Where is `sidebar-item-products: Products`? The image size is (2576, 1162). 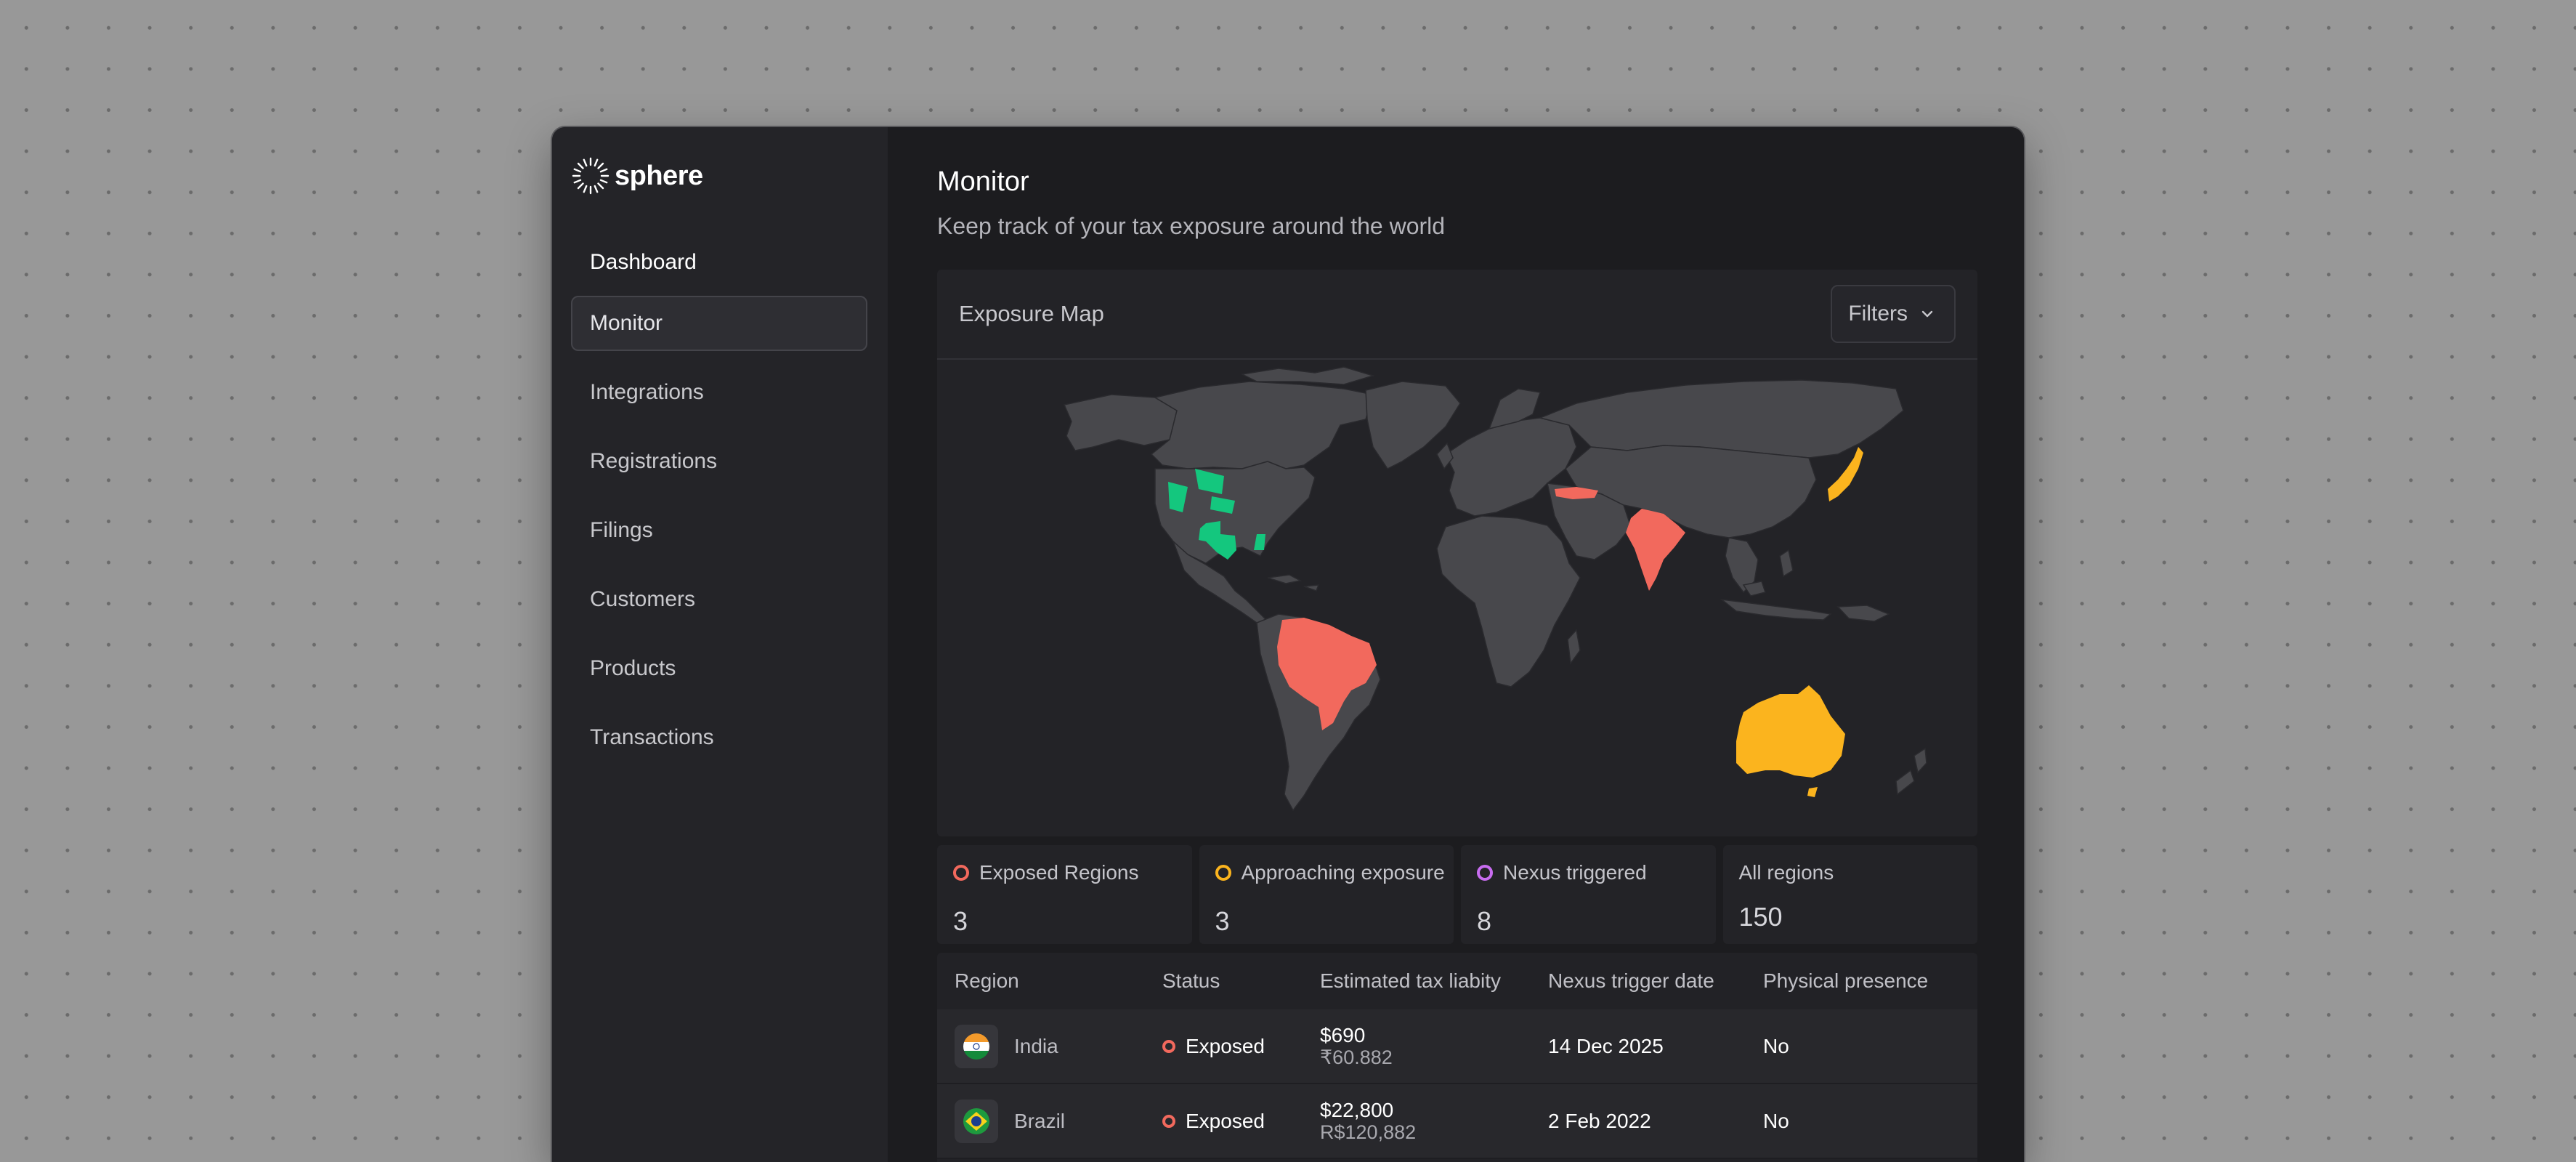
sidebar-item-products: Products is located at coordinates (719, 668).